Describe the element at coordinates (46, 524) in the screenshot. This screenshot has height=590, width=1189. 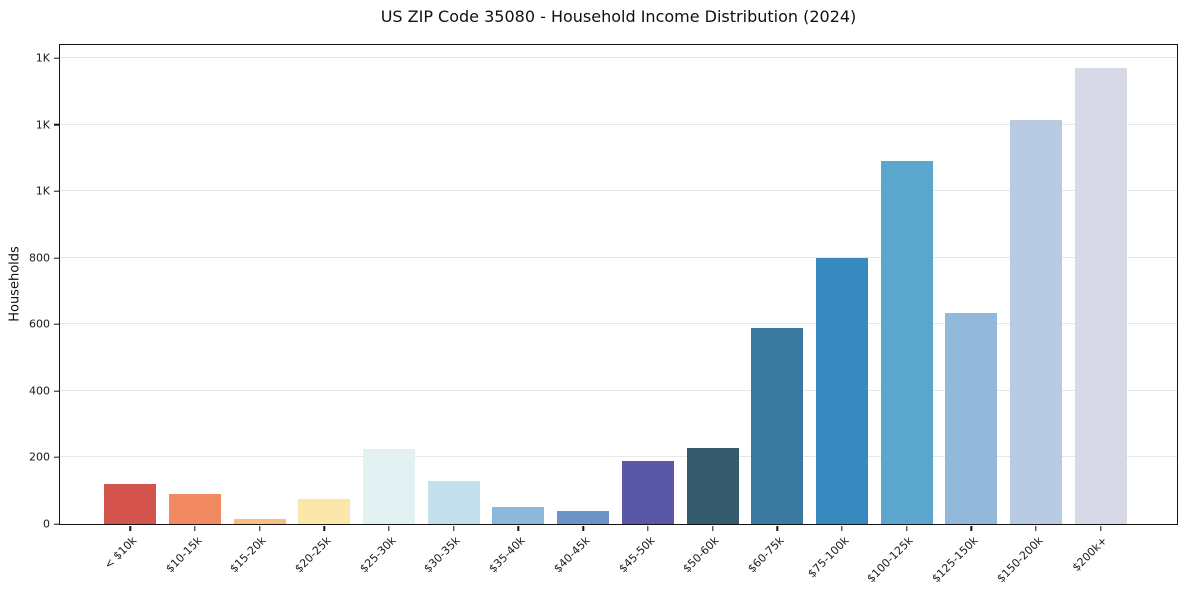
I see `y-tick-label: 0` at that location.